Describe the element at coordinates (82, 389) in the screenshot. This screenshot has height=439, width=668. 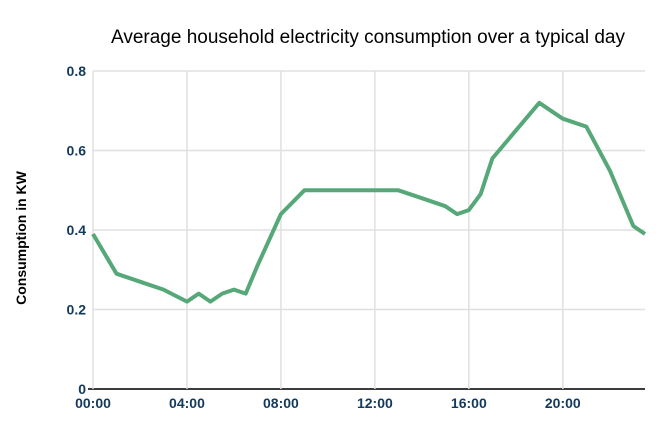
I see `y-tick-label: 0` at that location.